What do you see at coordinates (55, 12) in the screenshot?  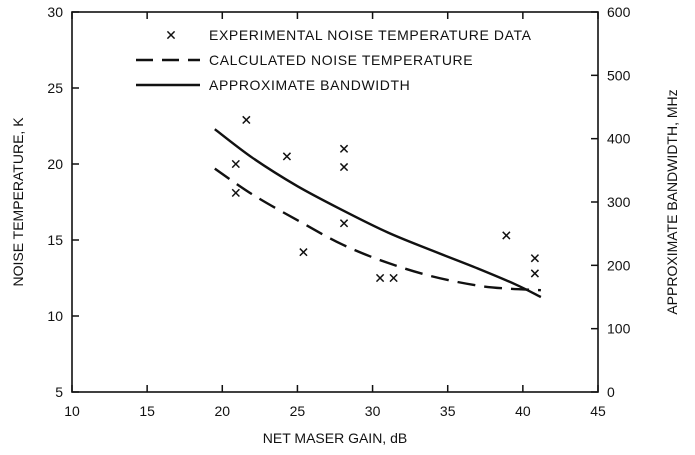 I see `y-tick-label: 30` at bounding box center [55, 12].